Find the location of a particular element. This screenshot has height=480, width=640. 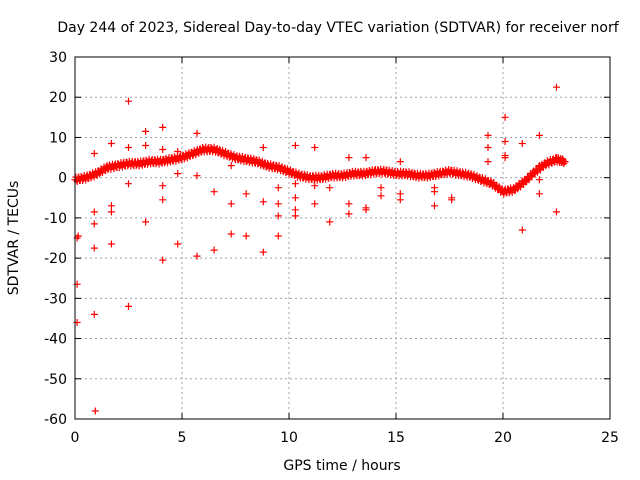

x-tick-label: 0 is located at coordinates (75, 438).